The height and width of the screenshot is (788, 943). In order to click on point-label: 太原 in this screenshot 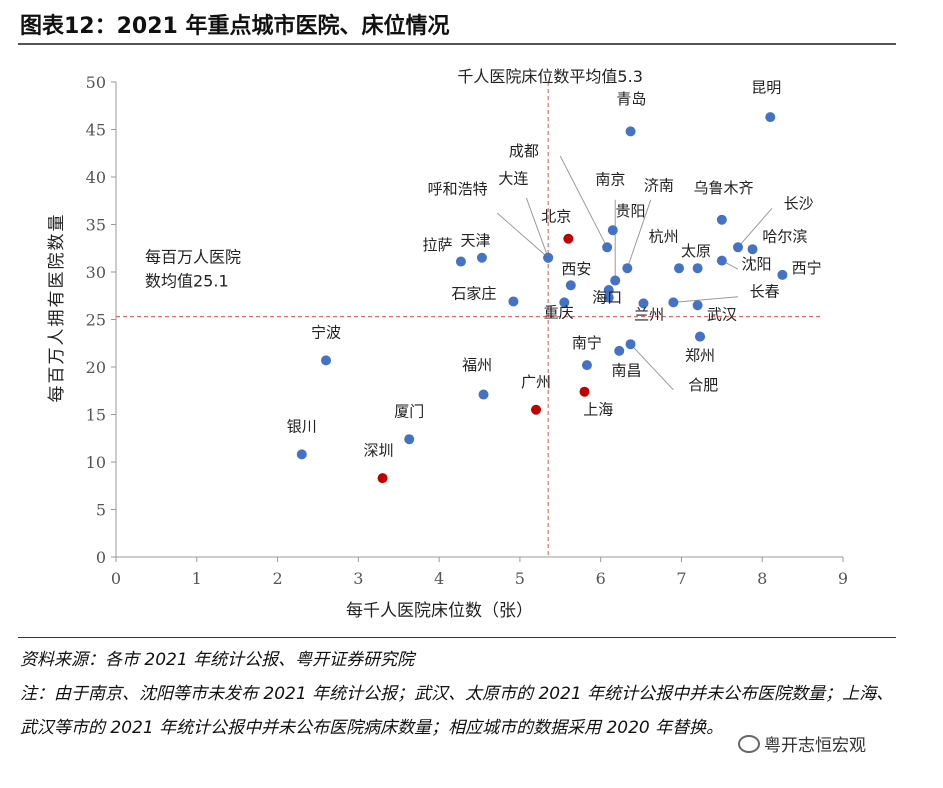, I will do `click(696, 251)`.